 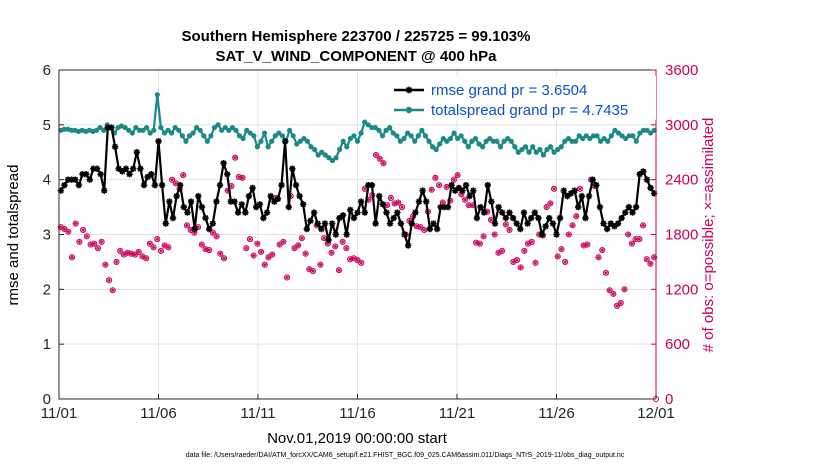 I want to click on y-tick-label-right: 3000, so click(x=681, y=125).